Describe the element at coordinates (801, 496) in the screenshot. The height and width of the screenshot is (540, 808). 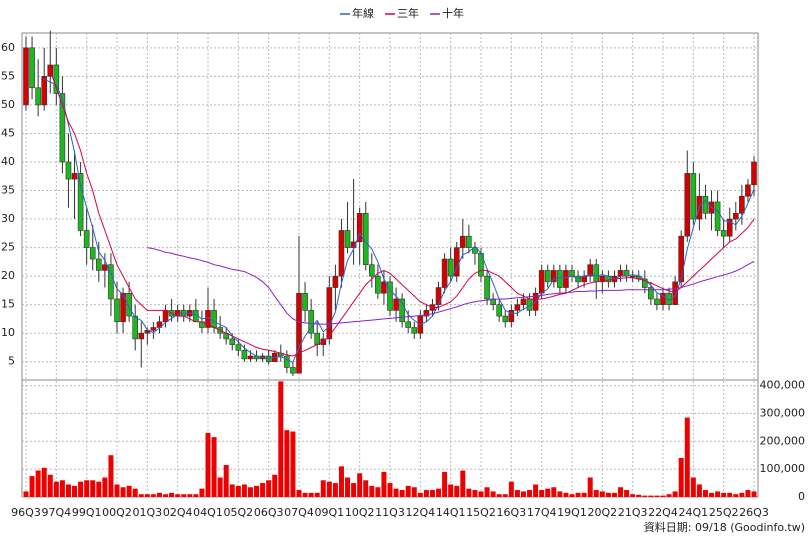
I see `y2-tick-label: 0` at that location.